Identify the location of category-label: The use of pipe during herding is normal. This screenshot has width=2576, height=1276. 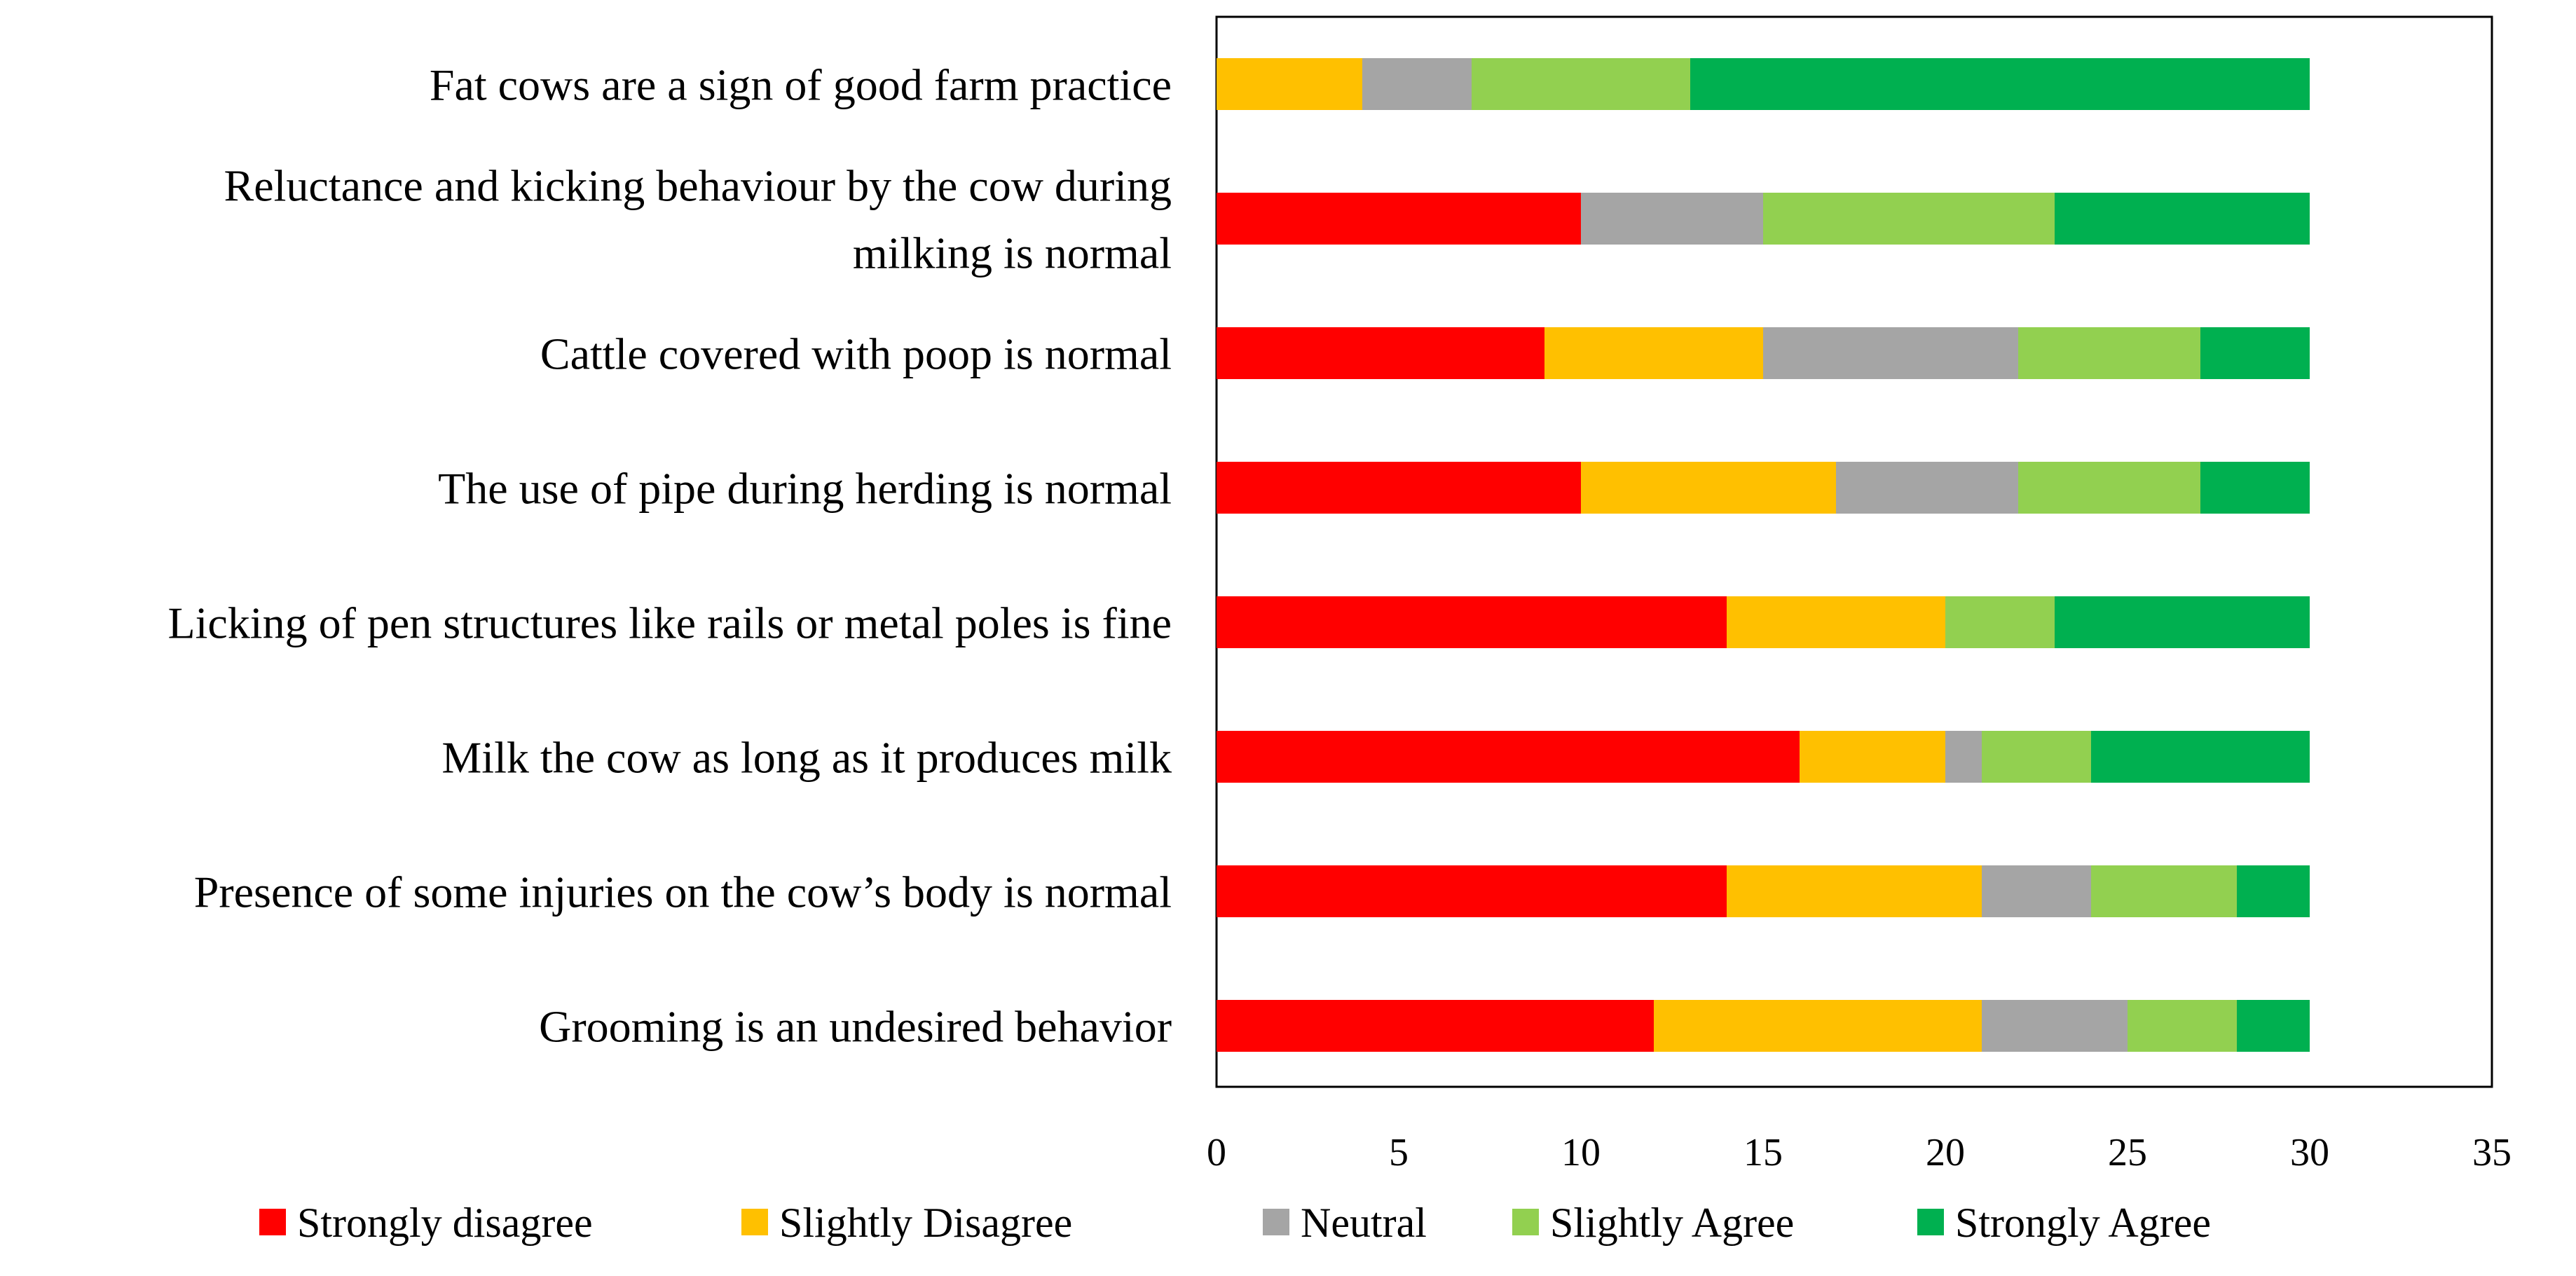
(805, 488).